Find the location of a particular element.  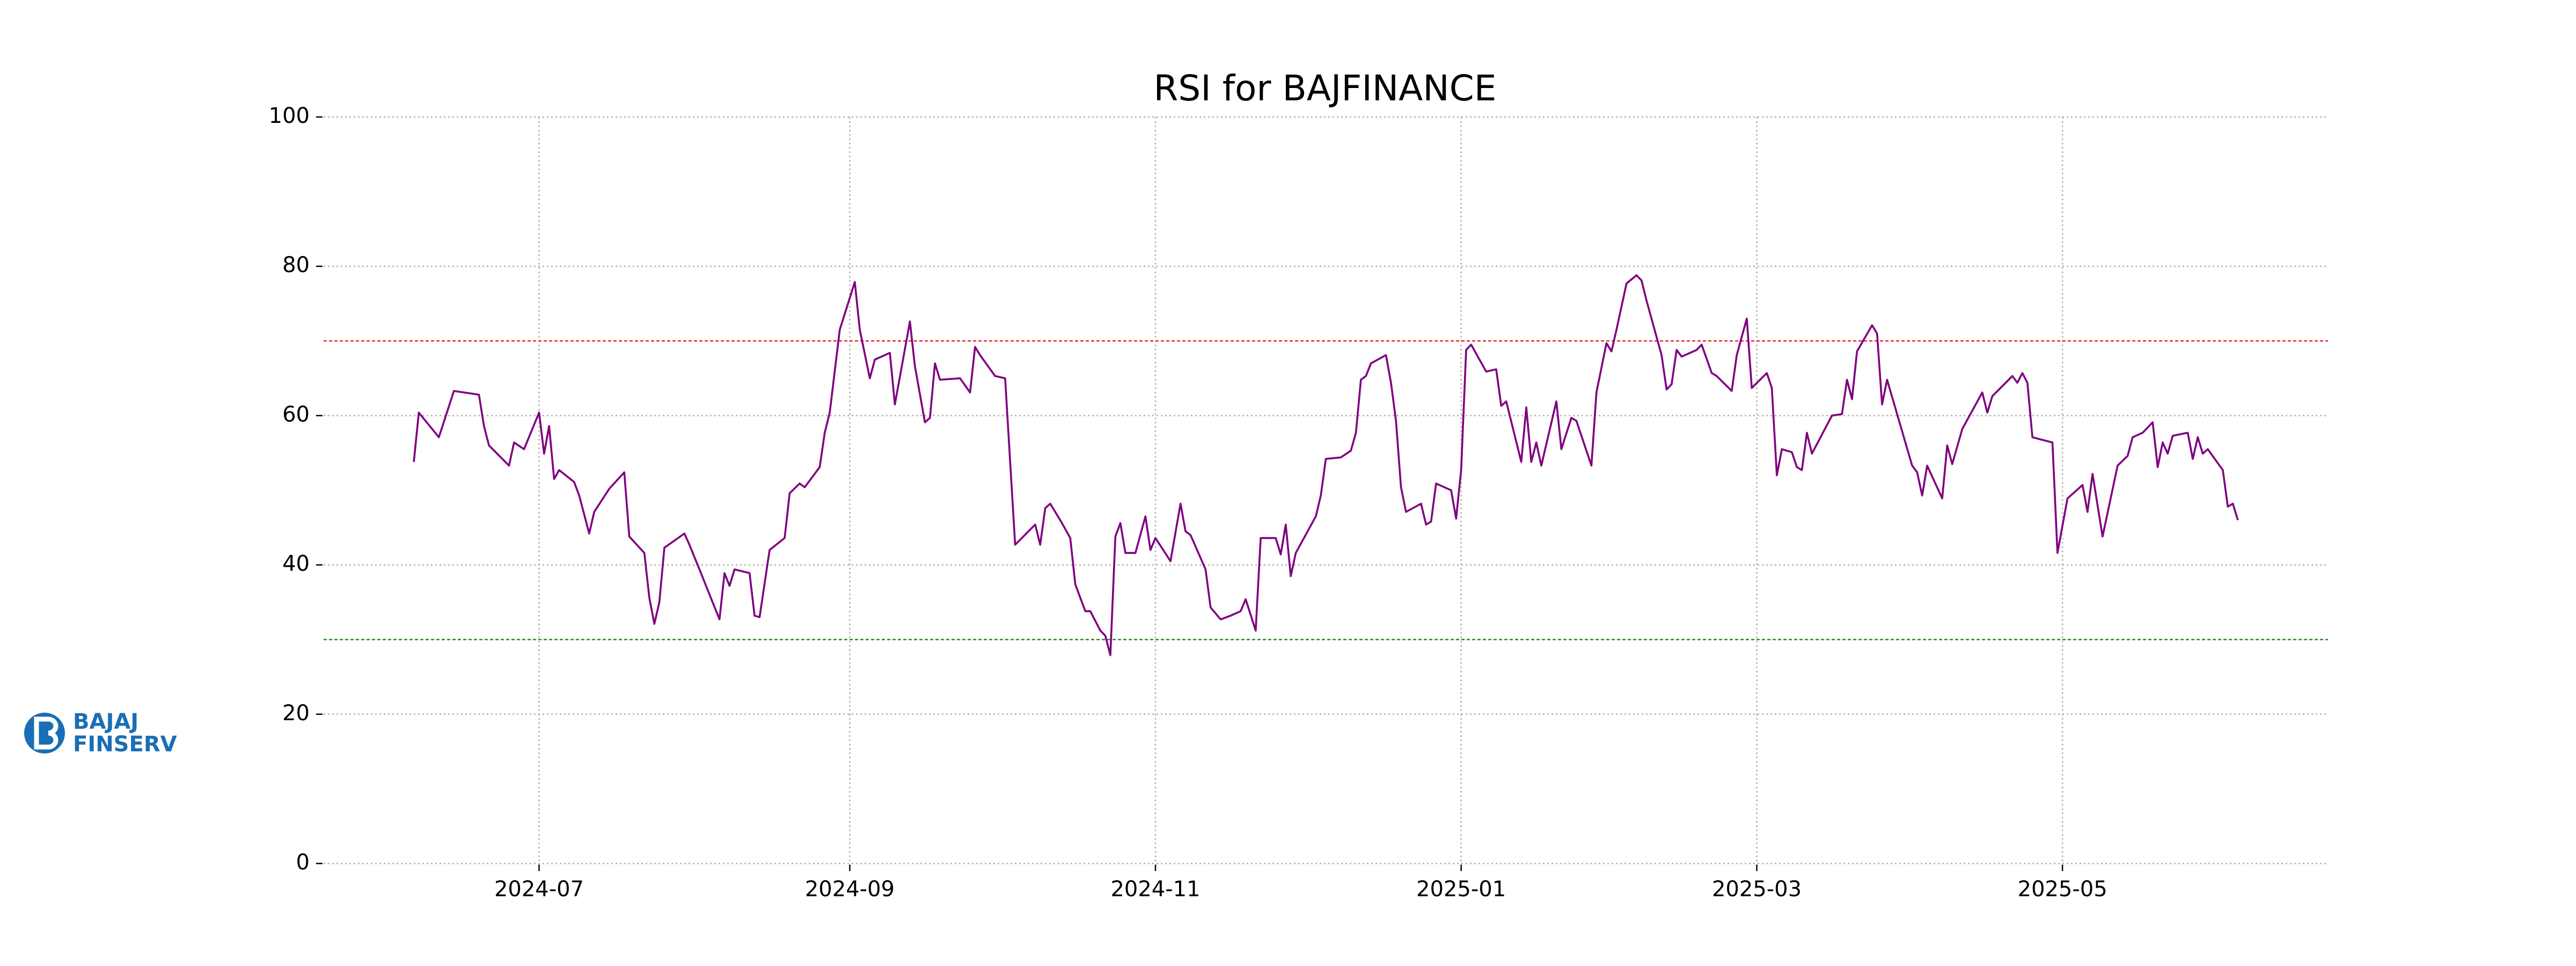

y-tick-label: 100 is located at coordinates (289, 116).